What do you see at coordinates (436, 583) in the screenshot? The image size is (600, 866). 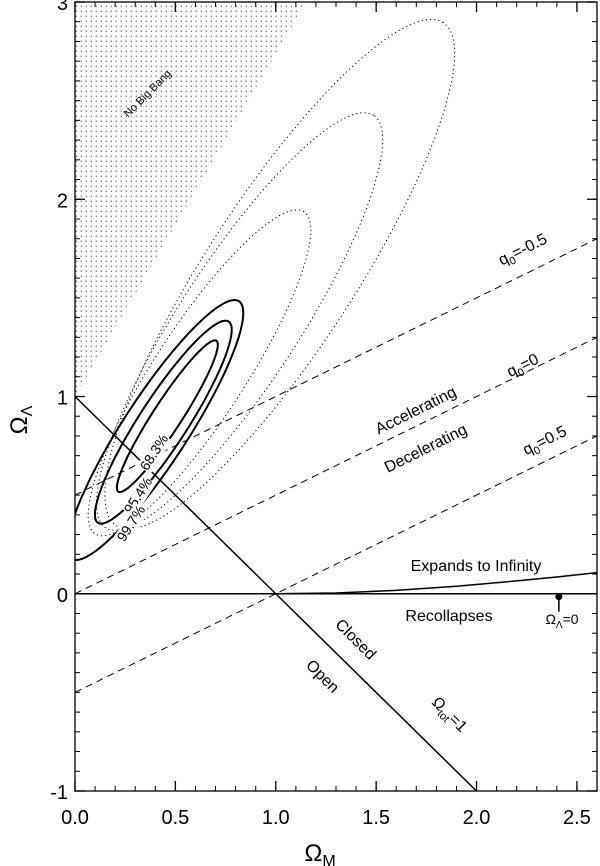 I see `line-expands-recollapses-boundary` at bounding box center [436, 583].